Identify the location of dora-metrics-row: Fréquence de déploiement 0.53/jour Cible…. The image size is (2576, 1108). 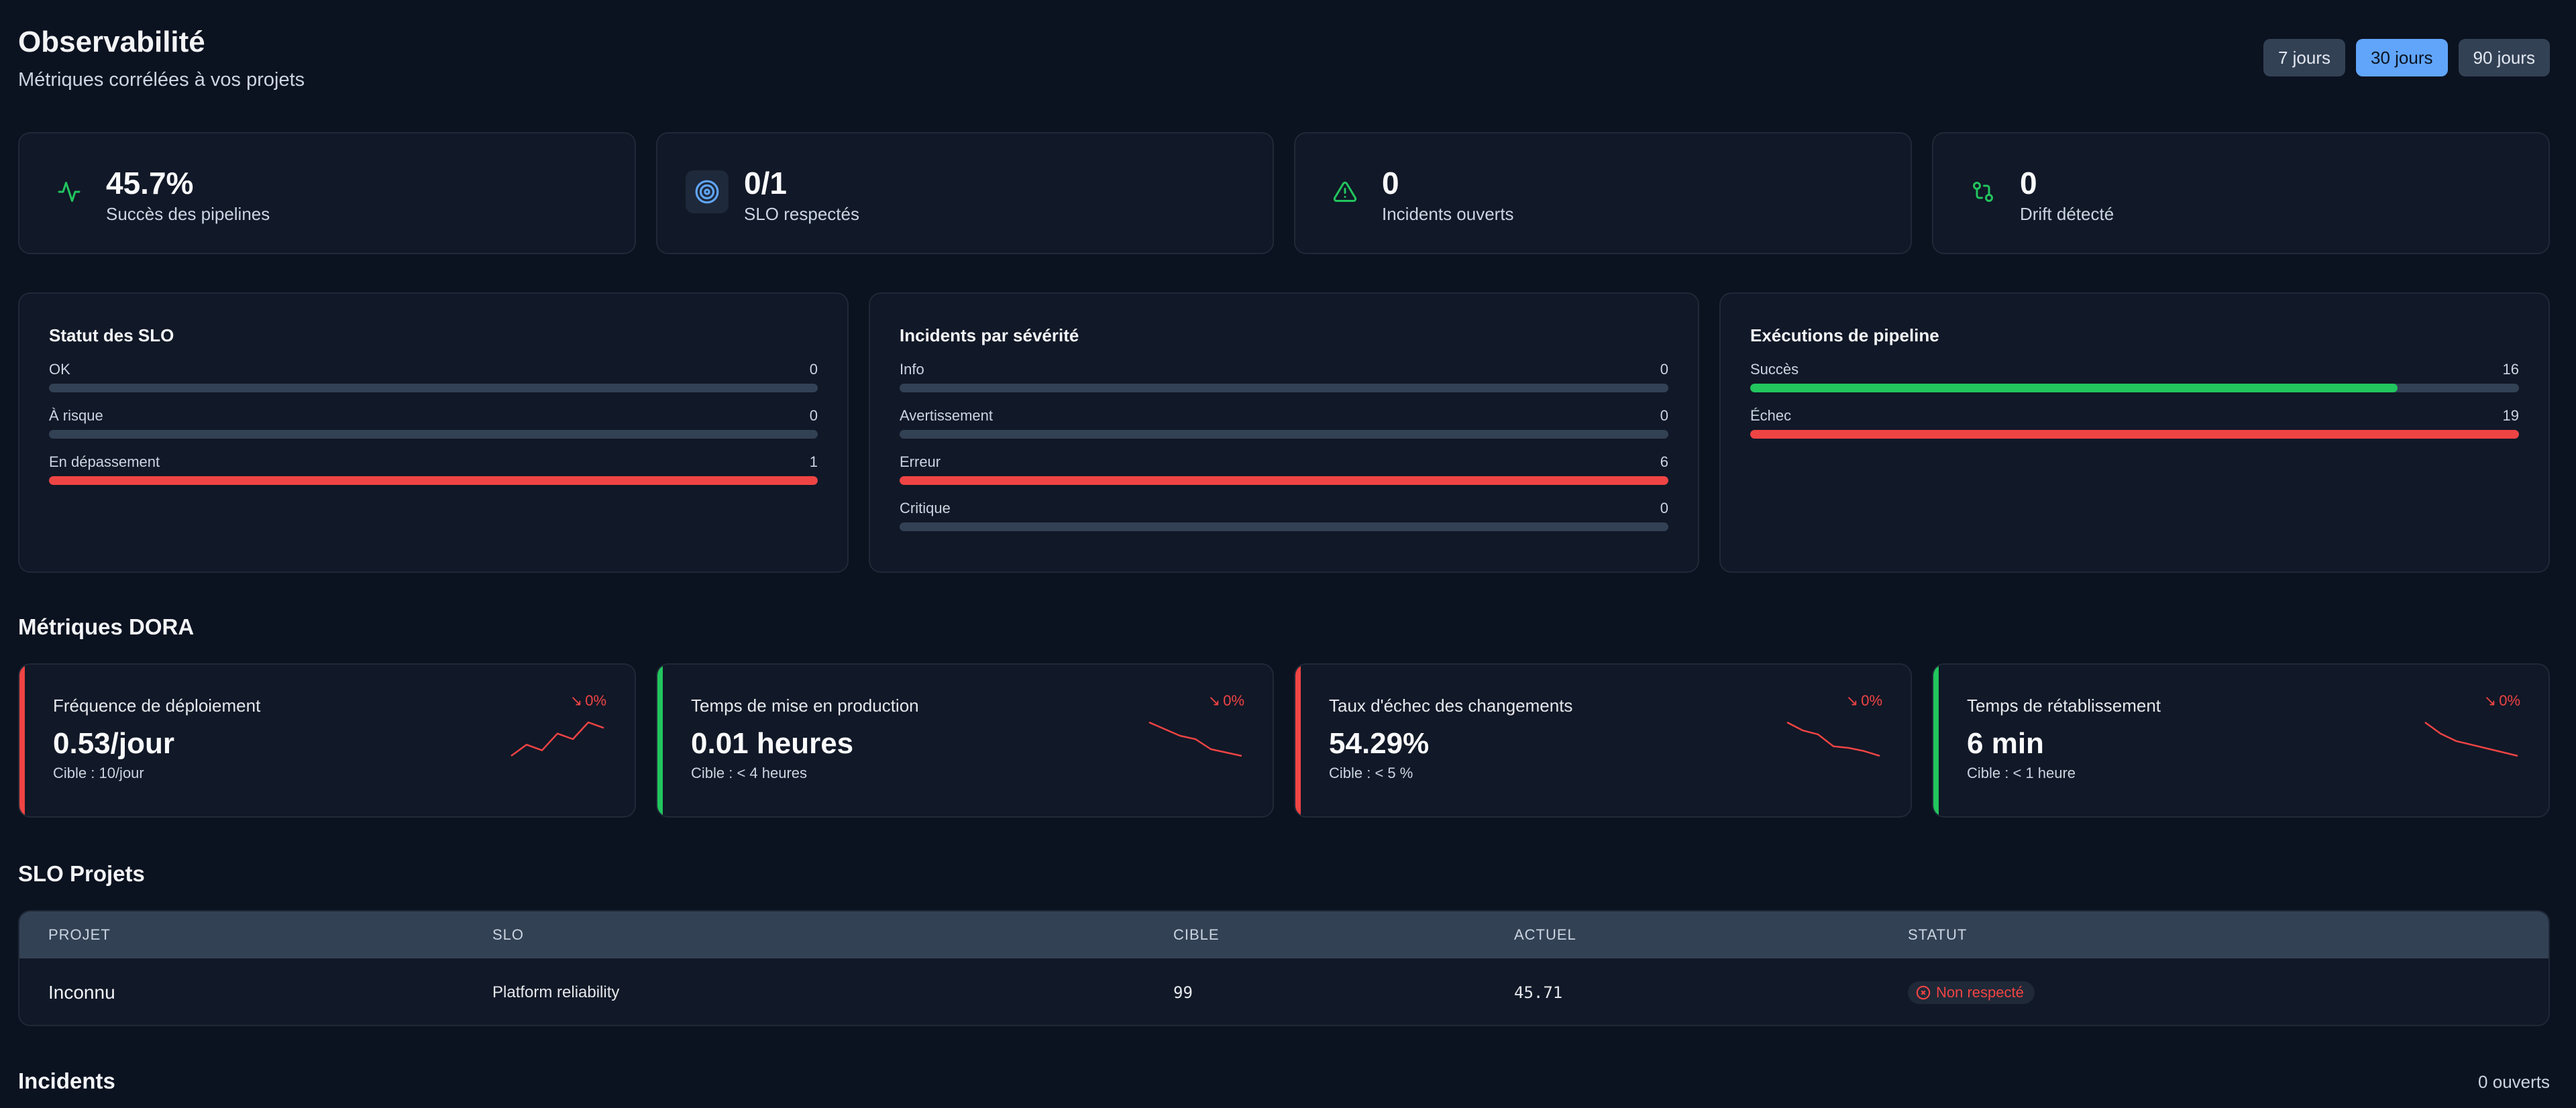
(1284, 741).